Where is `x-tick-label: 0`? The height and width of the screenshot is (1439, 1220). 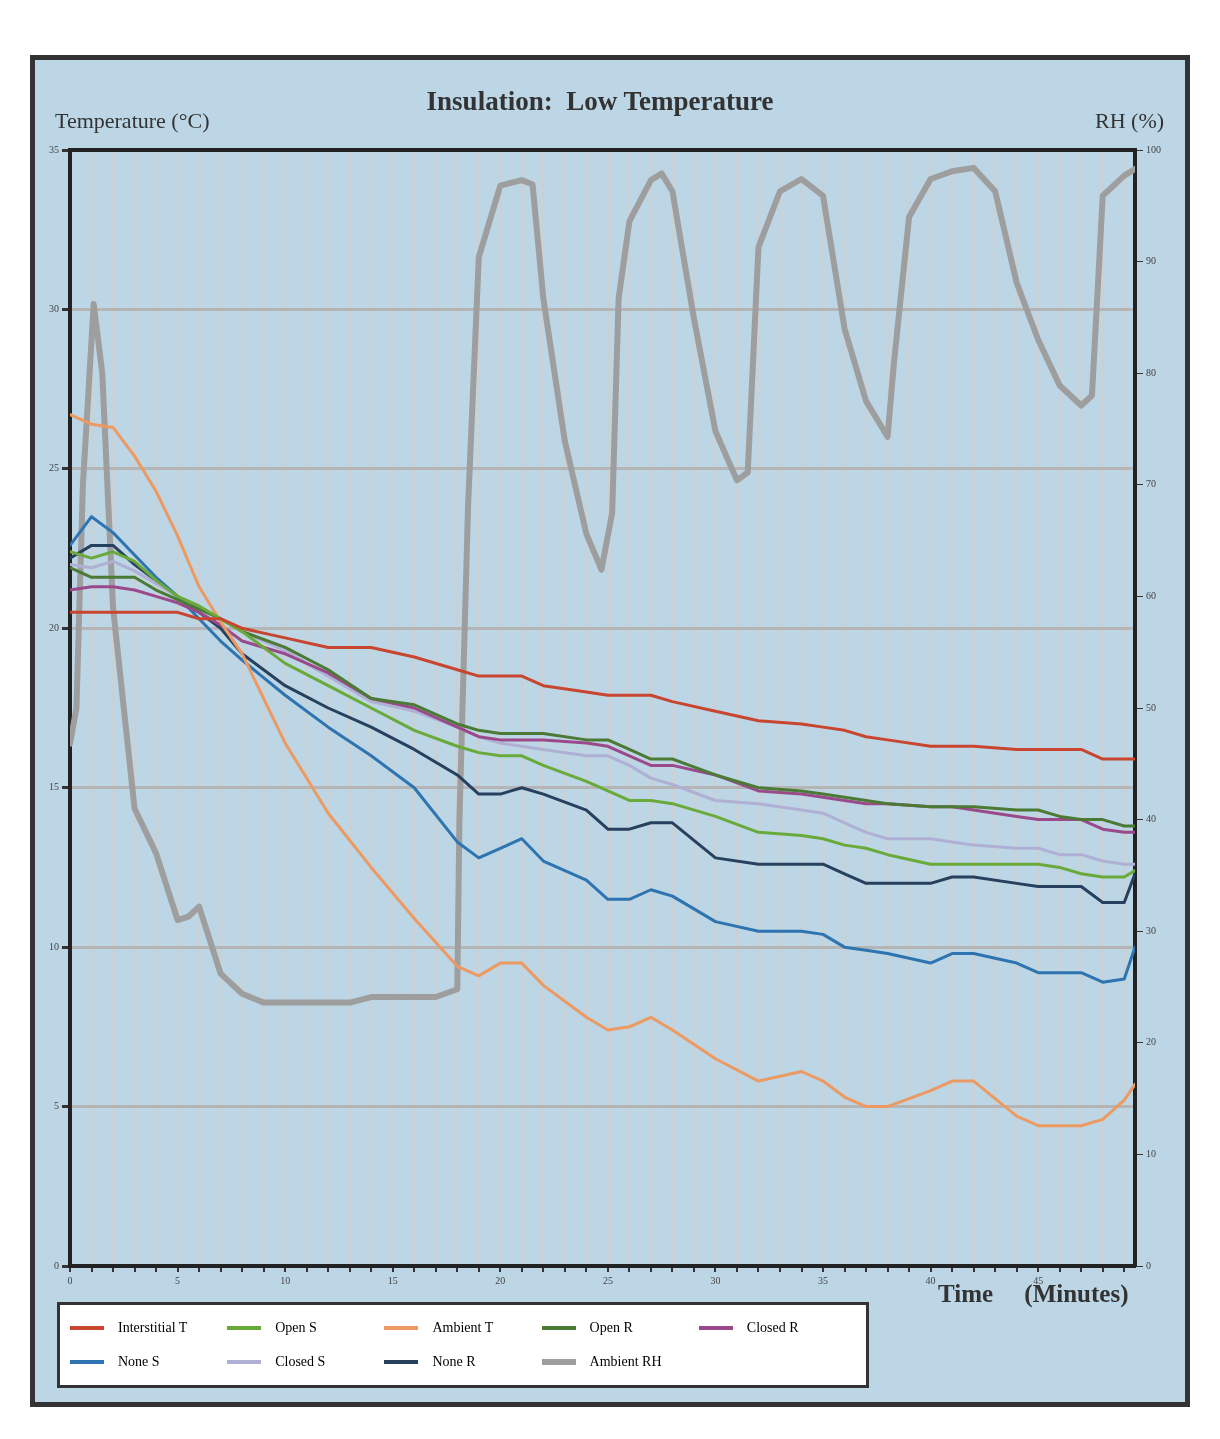 x-tick-label: 0 is located at coordinates (70, 1280).